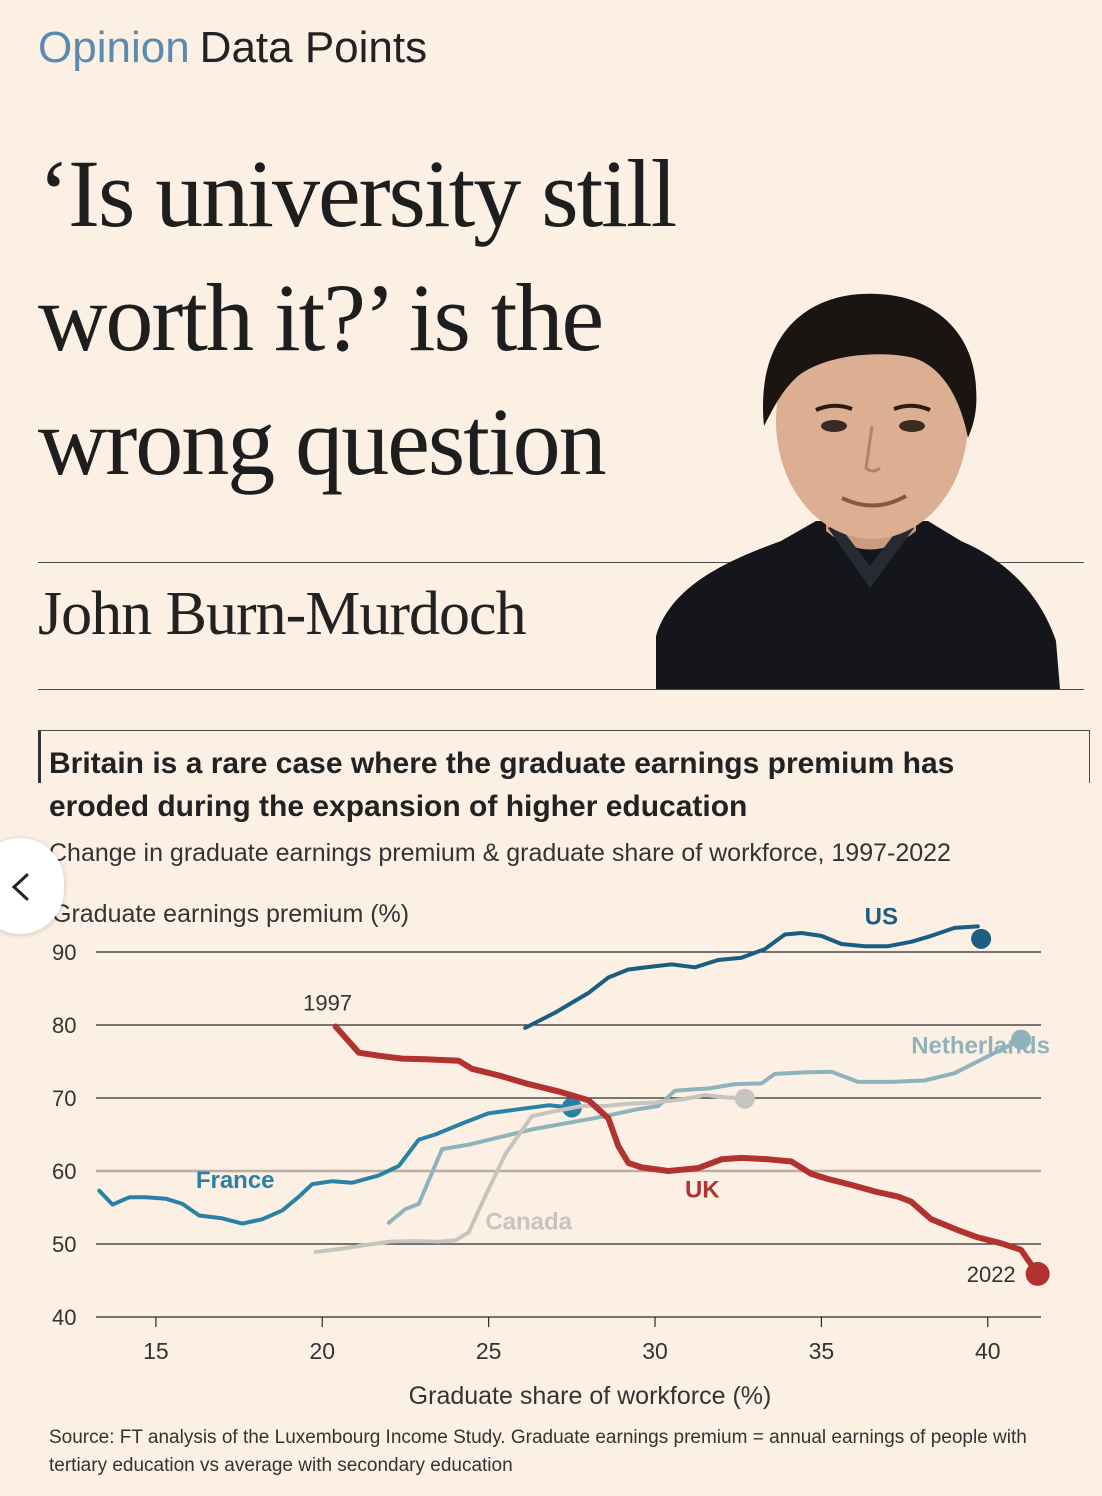  Describe the element at coordinates (858, 491) in the screenshot. I see `author-portrait` at that location.